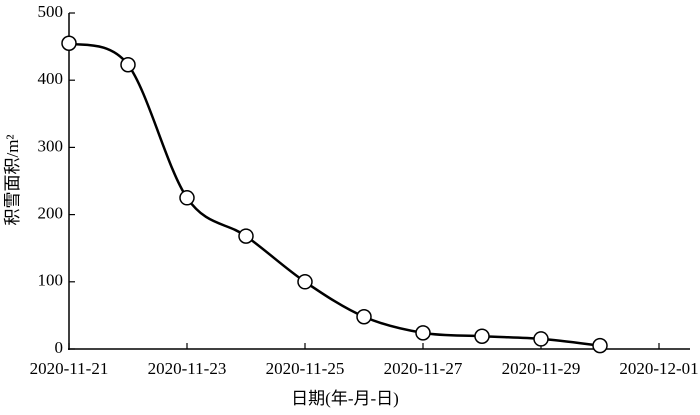  What do you see at coordinates (187, 368) in the screenshot?
I see `x-tick-label: 2020-11-23` at bounding box center [187, 368].